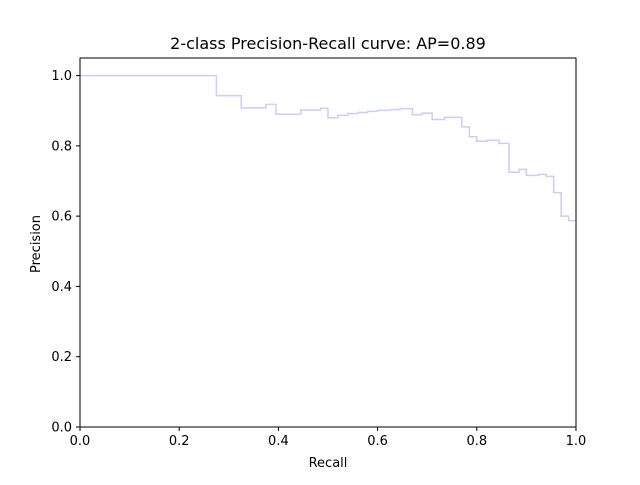 This screenshot has height=485, width=640. I want to click on y-tick-label: 0.6, so click(61, 217).